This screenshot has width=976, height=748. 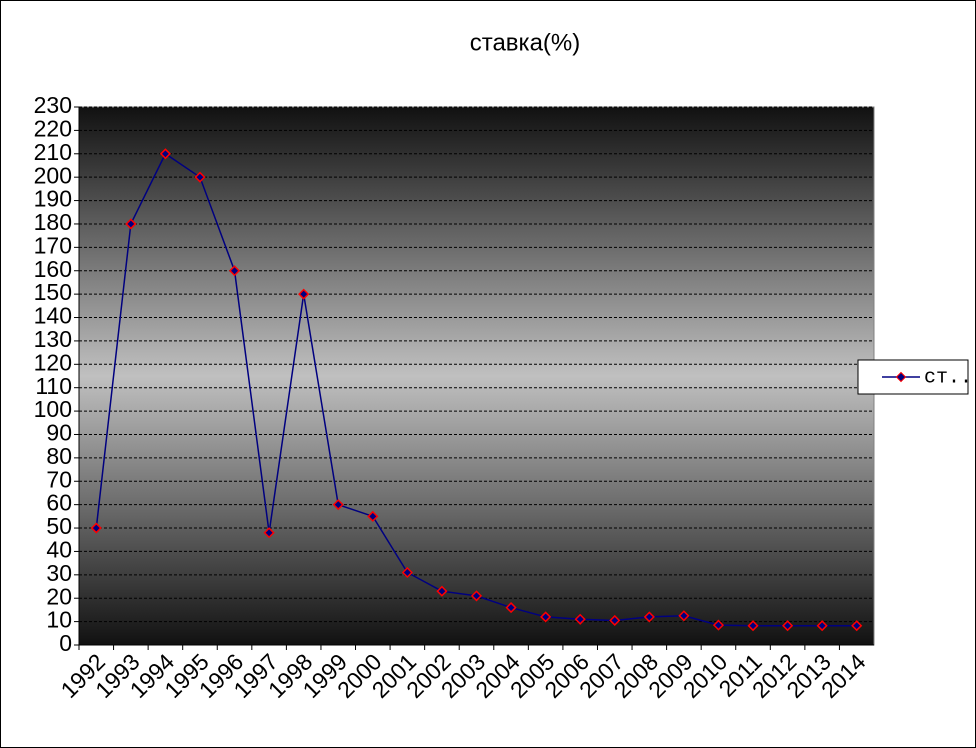 I want to click on y-tick-label: 130, so click(x=53, y=339).